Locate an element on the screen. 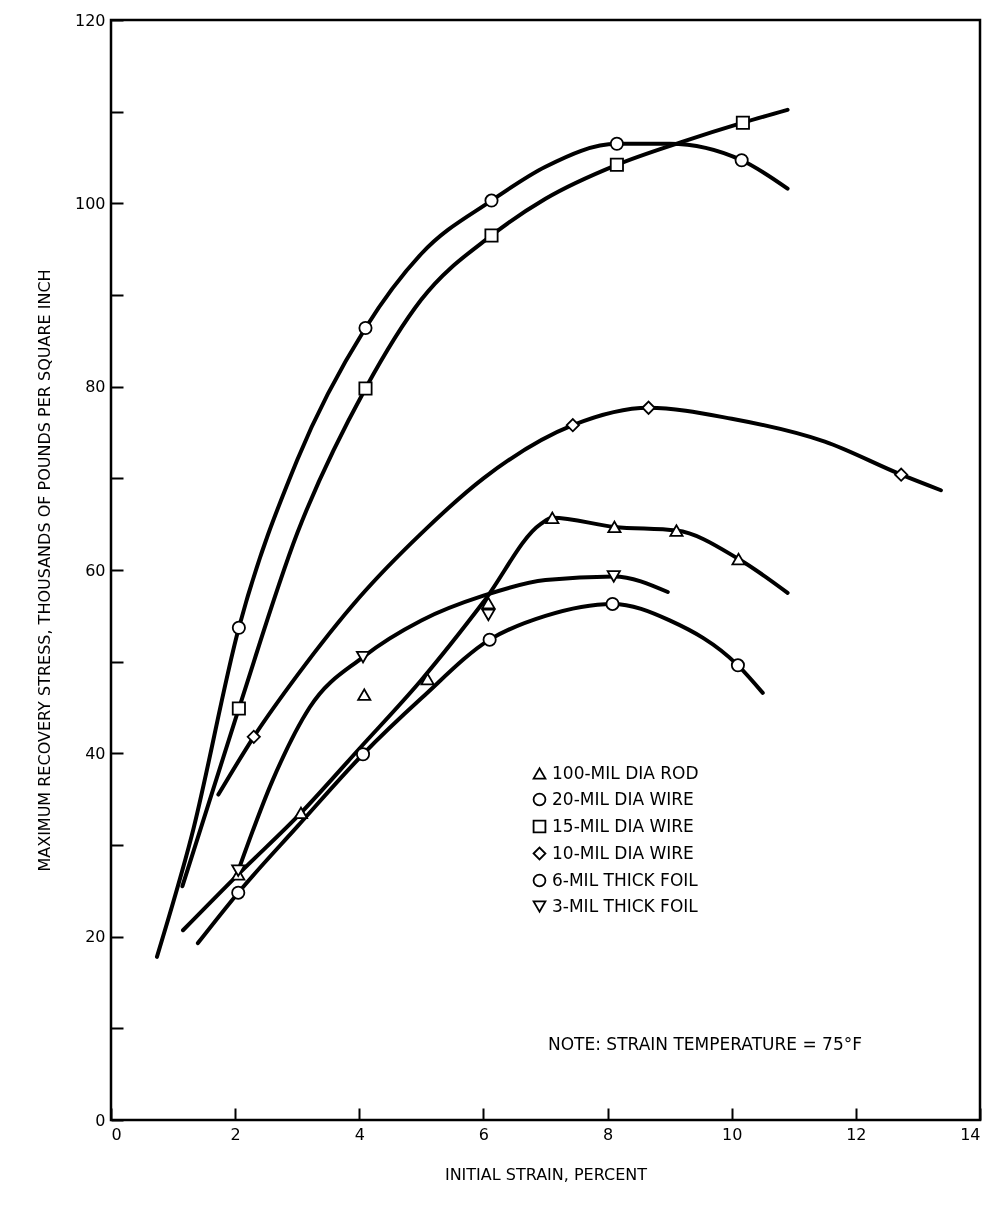 This screenshot has height=1213, width=999. y-tick-label: 20 is located at coordinates (95, 937).